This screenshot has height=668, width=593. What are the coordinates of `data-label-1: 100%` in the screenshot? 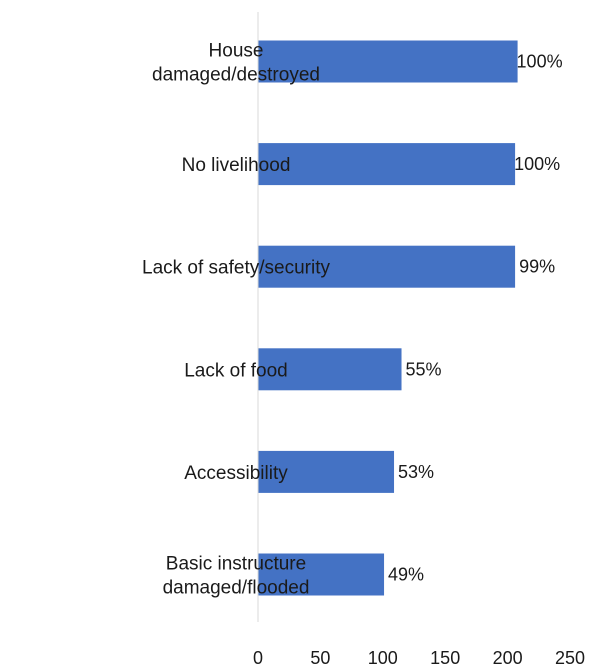 It's located at (537, 164).